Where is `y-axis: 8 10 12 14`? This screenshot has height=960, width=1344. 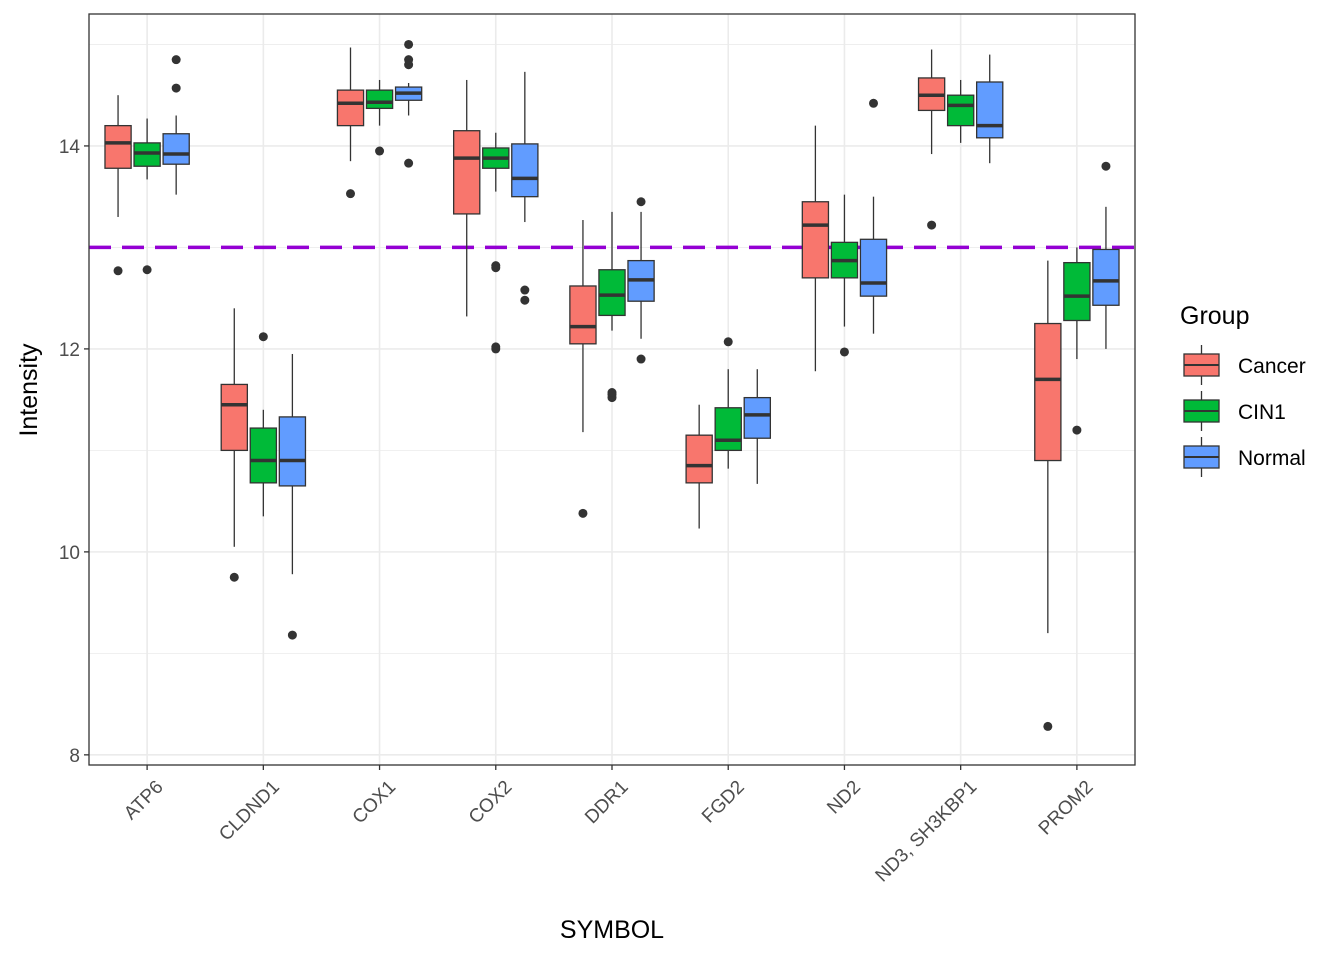
y-axis: 8 10 12 14 is located at coordinates (74, 452).